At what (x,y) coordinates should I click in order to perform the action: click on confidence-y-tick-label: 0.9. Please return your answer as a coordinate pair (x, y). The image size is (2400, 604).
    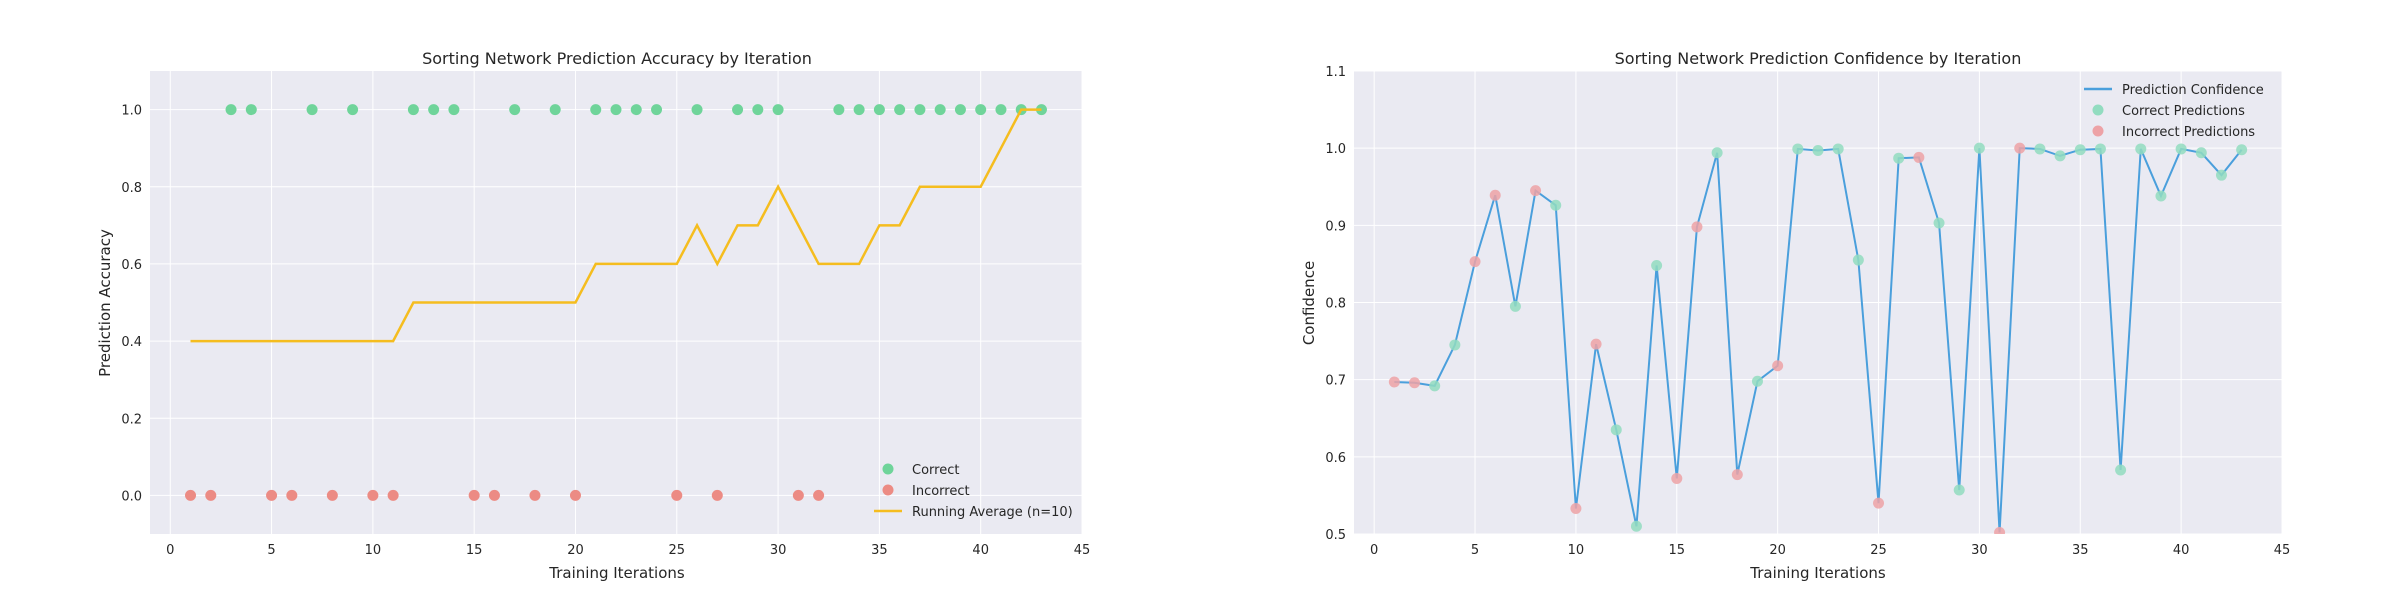
    Looking at the image, I should click on (1335, 226).